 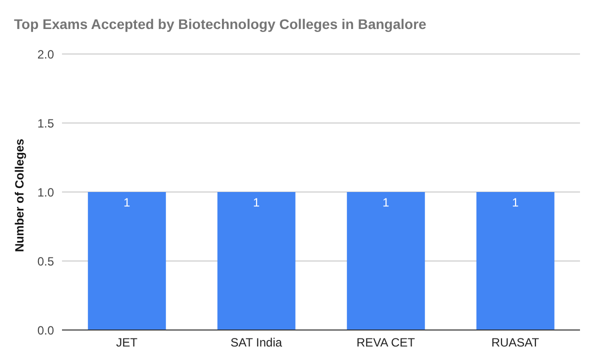 What do you see at coordinates (515, 343) in the screenshot?
I see `x-tick-label: RUASAT` at bounding box center [515, 343].